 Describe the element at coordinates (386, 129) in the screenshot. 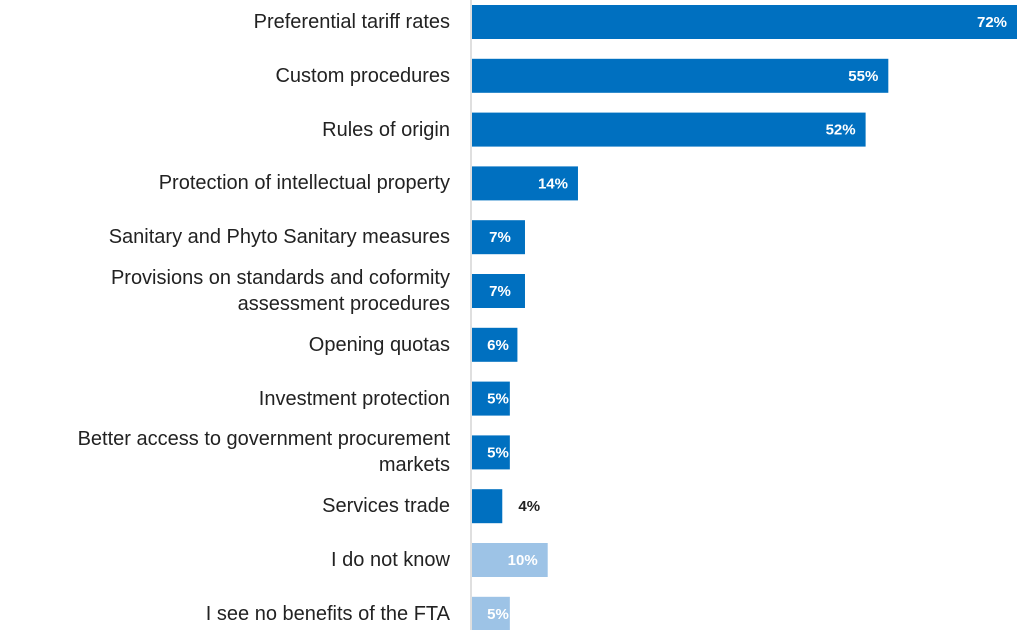

I see `category-label: Rules of origin` at that location.